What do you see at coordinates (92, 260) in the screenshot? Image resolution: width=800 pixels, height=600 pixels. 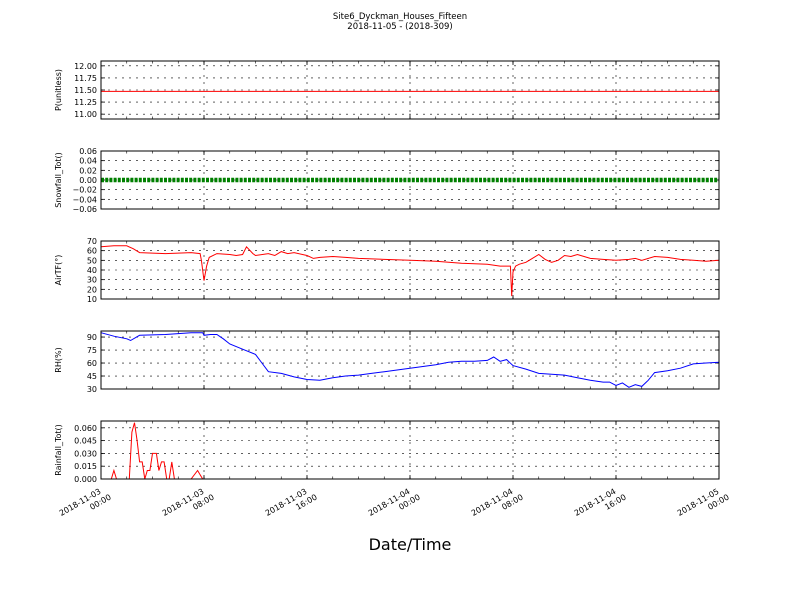 I see `y-tick-label: 50` at bounding box center [92, 260].